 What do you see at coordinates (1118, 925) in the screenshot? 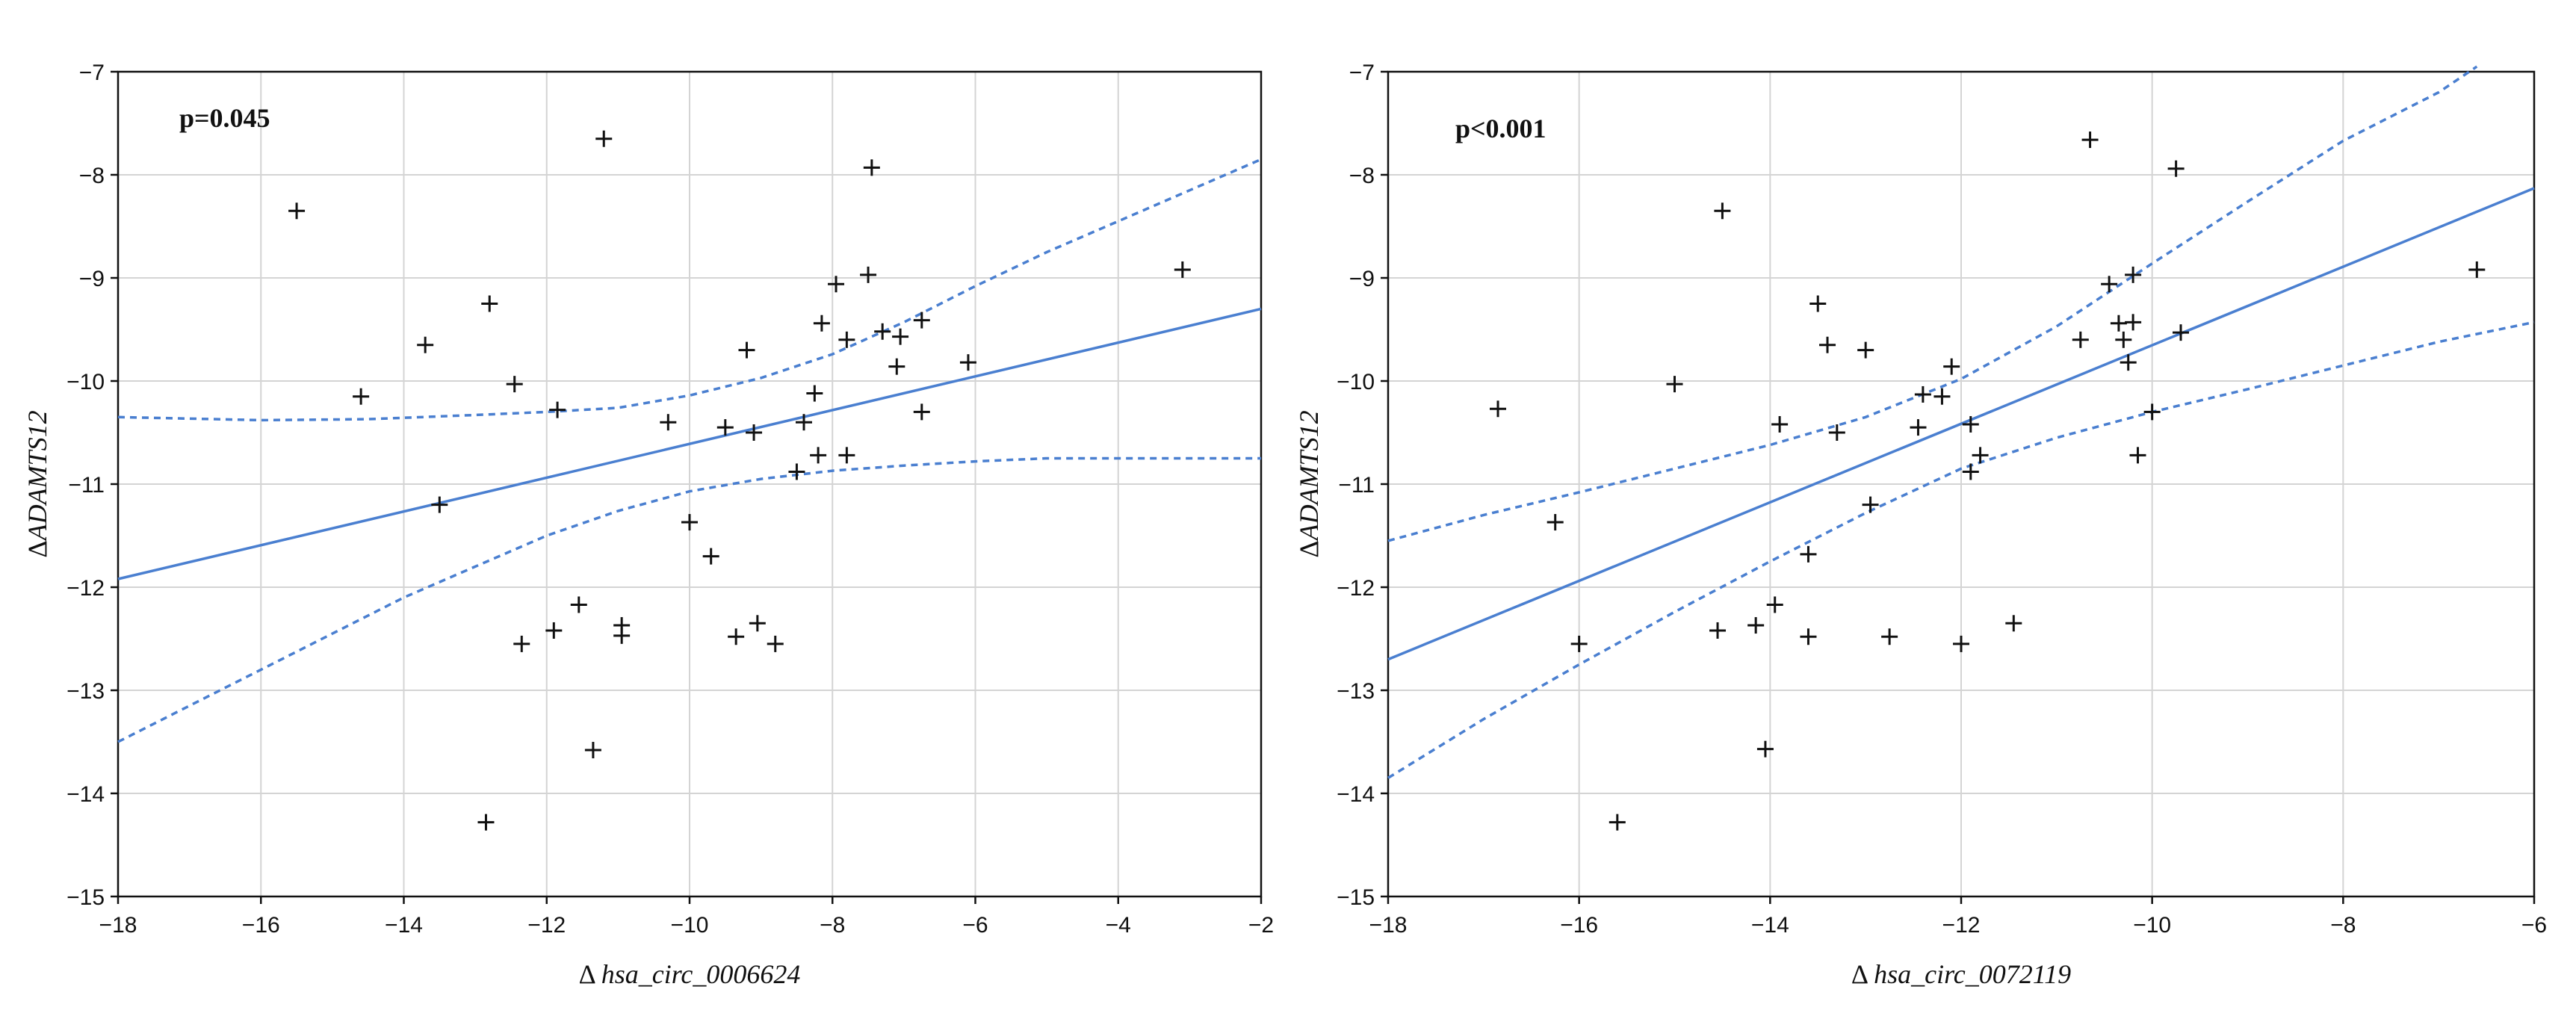
I see `x-tick-label: −4` at bounding box center [1118, 925].